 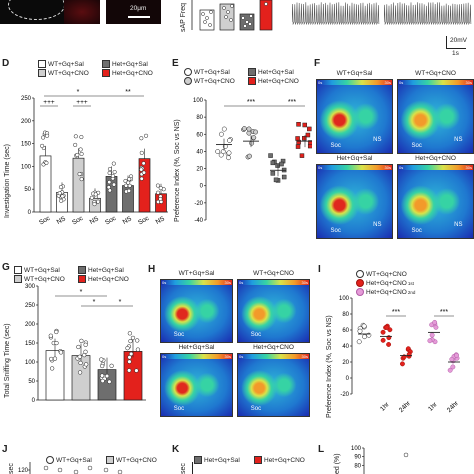 What do you see at coordinates (175, 63) in the screenshot?
I see `panel-label-e: E` at bounding box center [175, 63].